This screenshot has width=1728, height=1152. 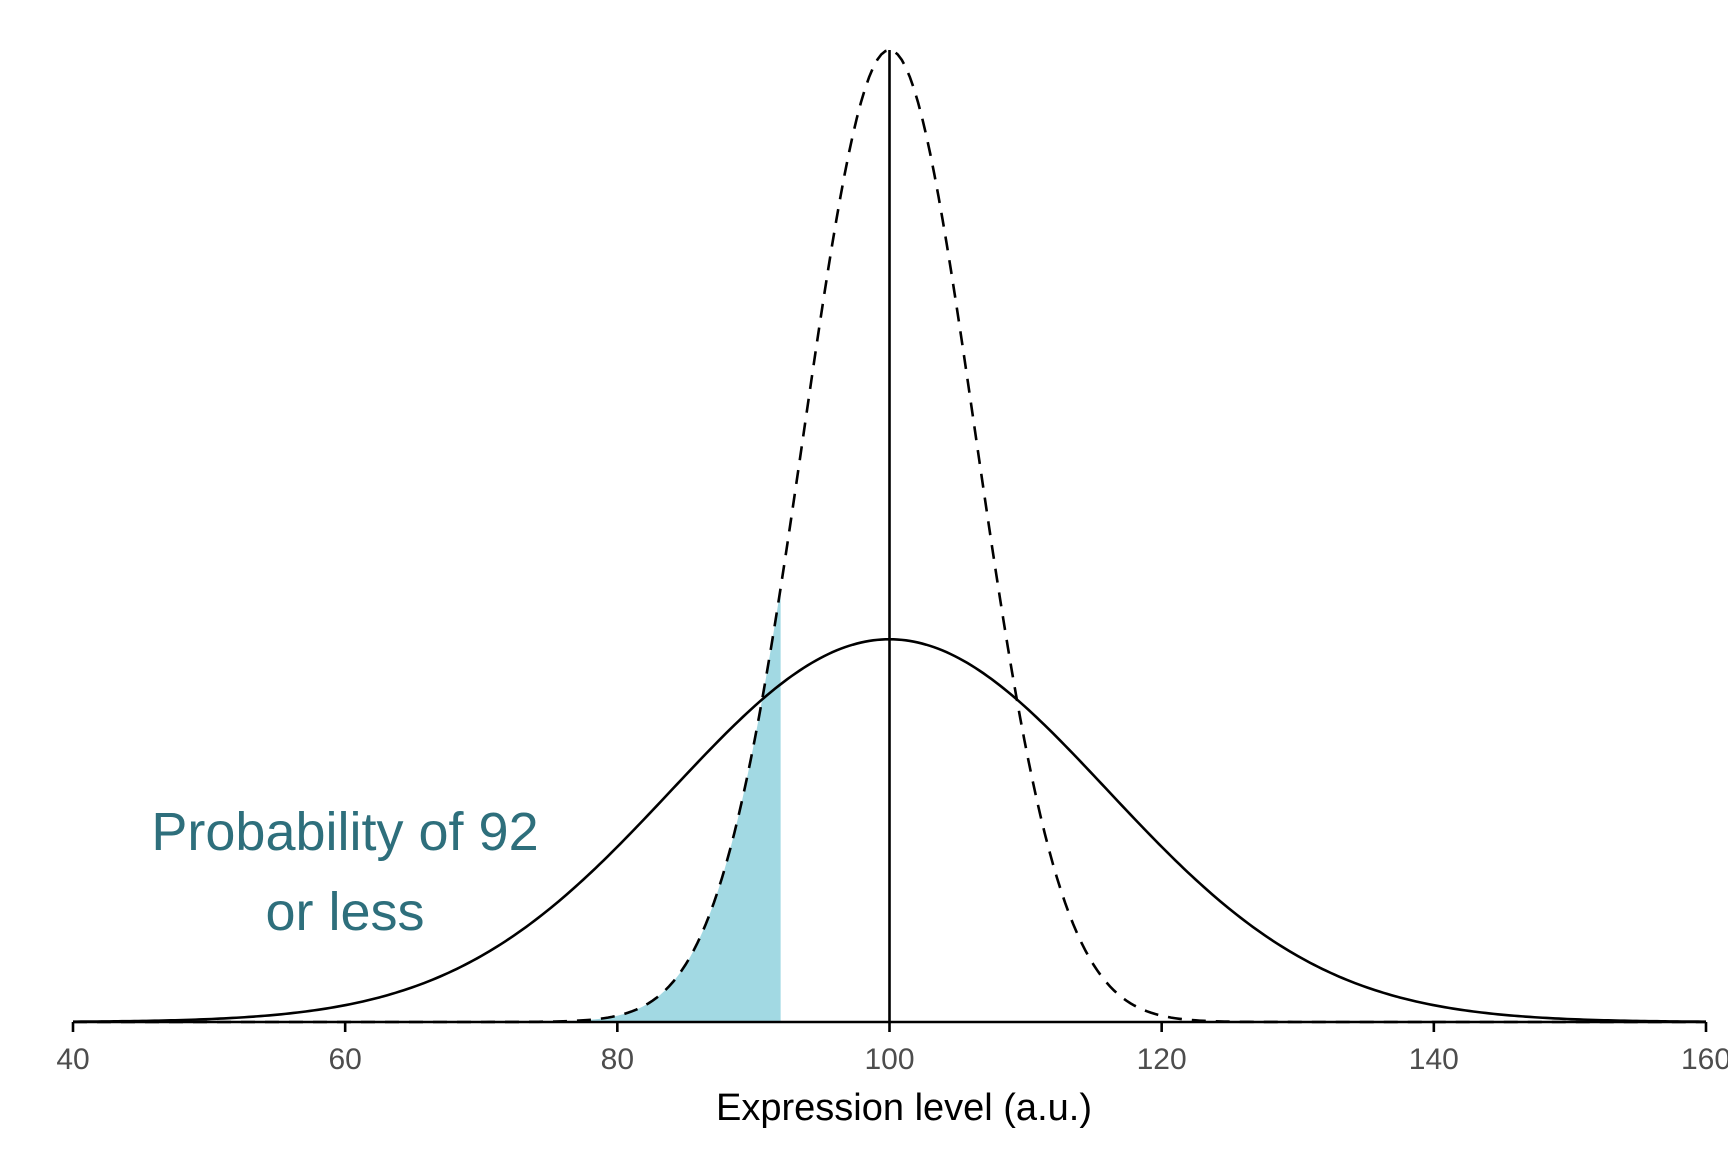 What do you see at coordinates (1704, 1059) in the screenshot?
I see `x-tick-label: 160` at bounding box center [1704, 1059].